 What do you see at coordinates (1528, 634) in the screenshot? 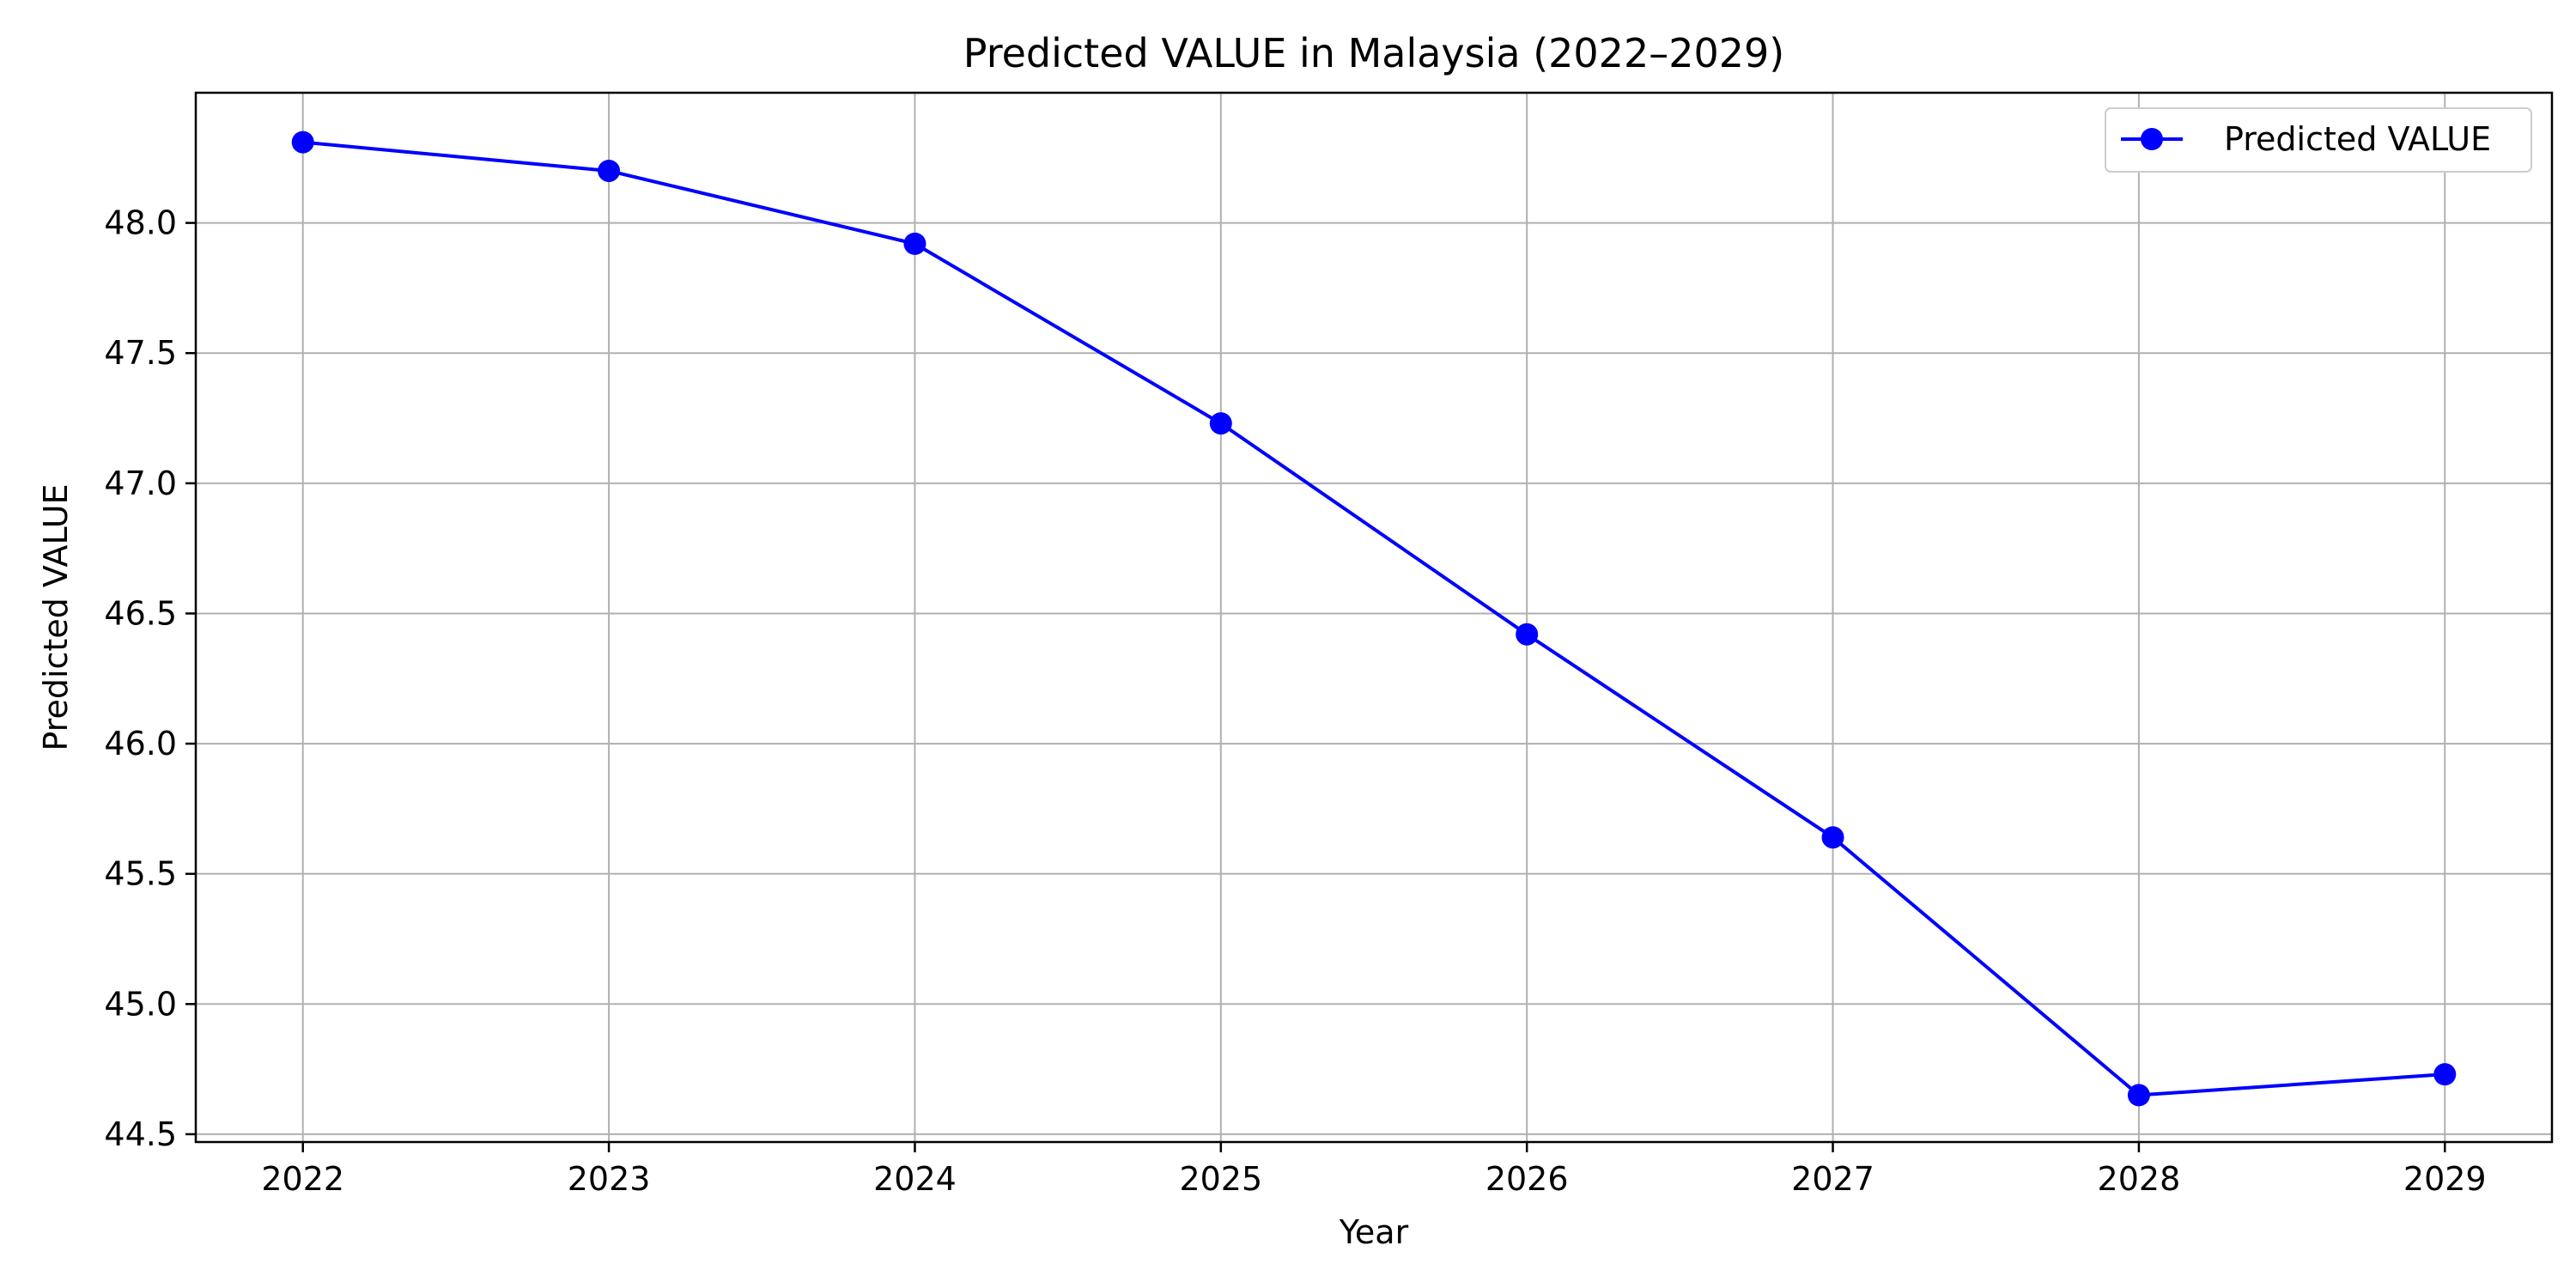
I see `data-point-2026` at bounding box center [1528, 634].